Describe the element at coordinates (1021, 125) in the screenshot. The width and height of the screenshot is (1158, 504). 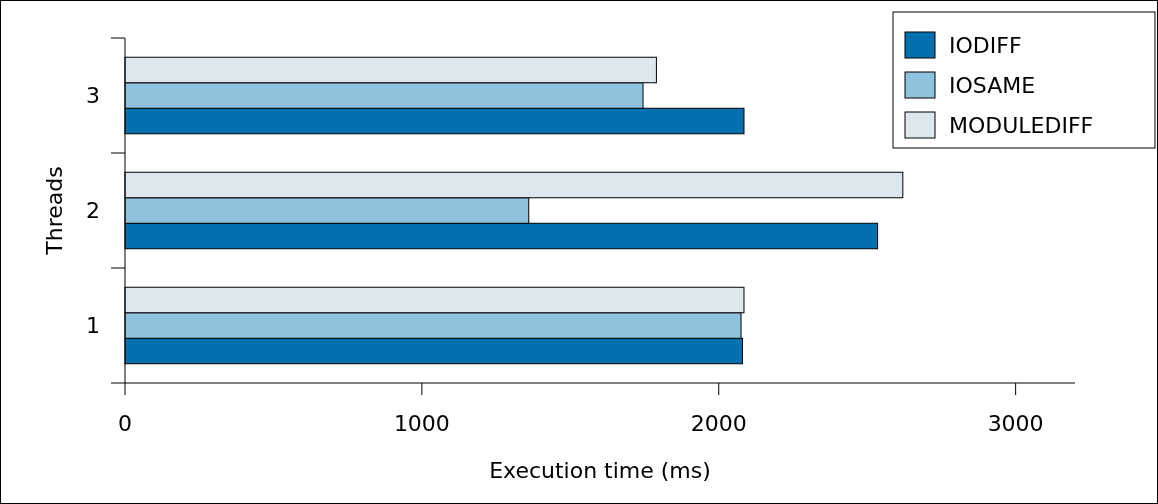
I see `legend-label: MODULEDIFF` at that location.